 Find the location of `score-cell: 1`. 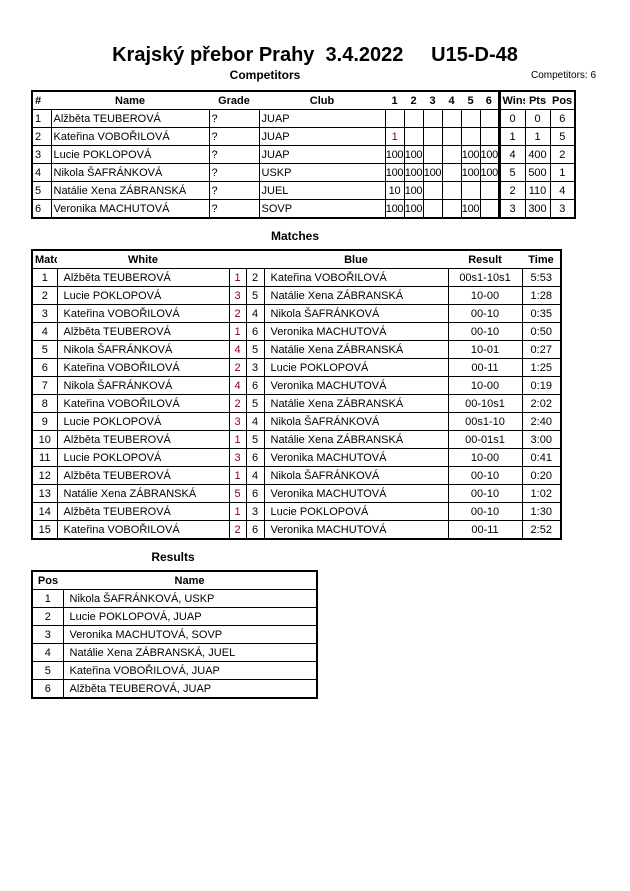

score-cell: 1 is located at coordinates (394, 136).